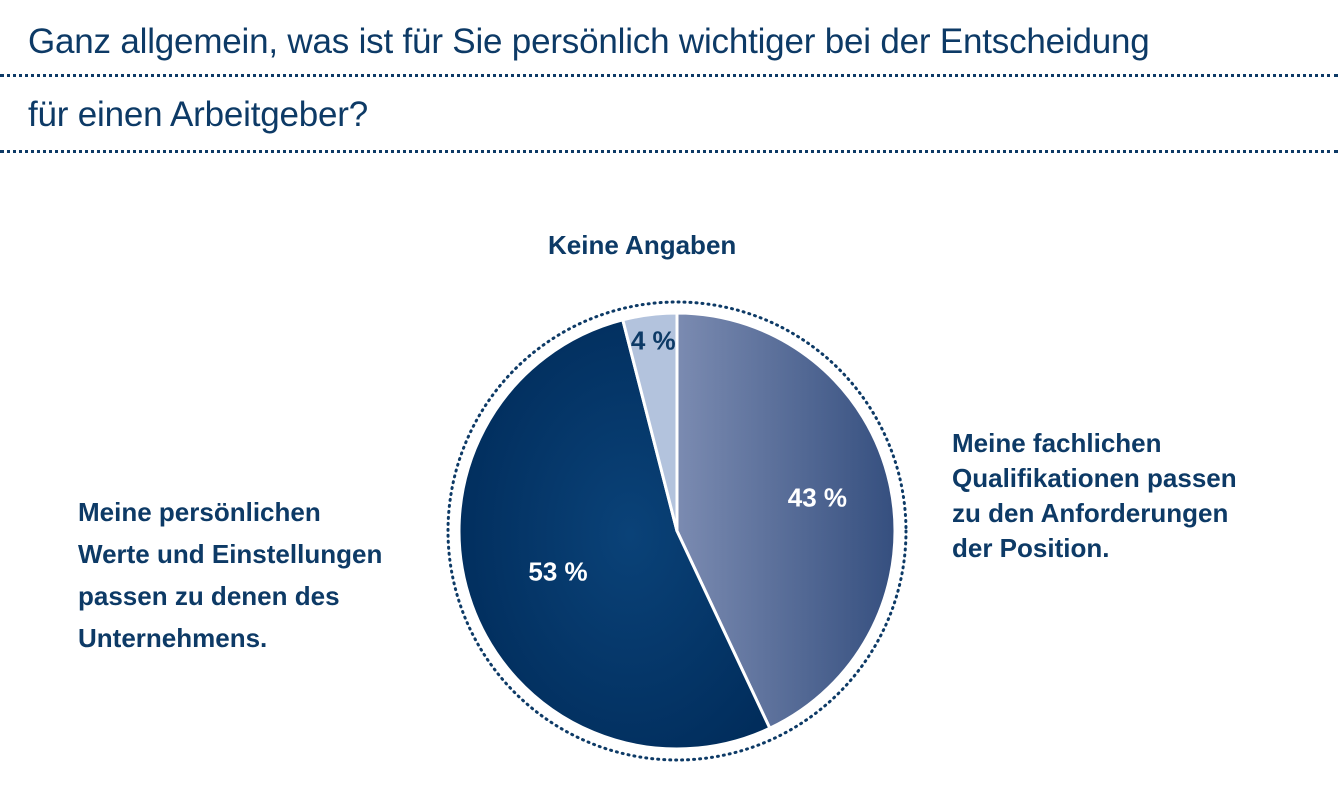 This screenshot has width=1338, height=790. What do you see at coordinates (209, 596) in the screenshot?
I see `slice-label-line: passen zu denen des` at bounding box center [209, 596].